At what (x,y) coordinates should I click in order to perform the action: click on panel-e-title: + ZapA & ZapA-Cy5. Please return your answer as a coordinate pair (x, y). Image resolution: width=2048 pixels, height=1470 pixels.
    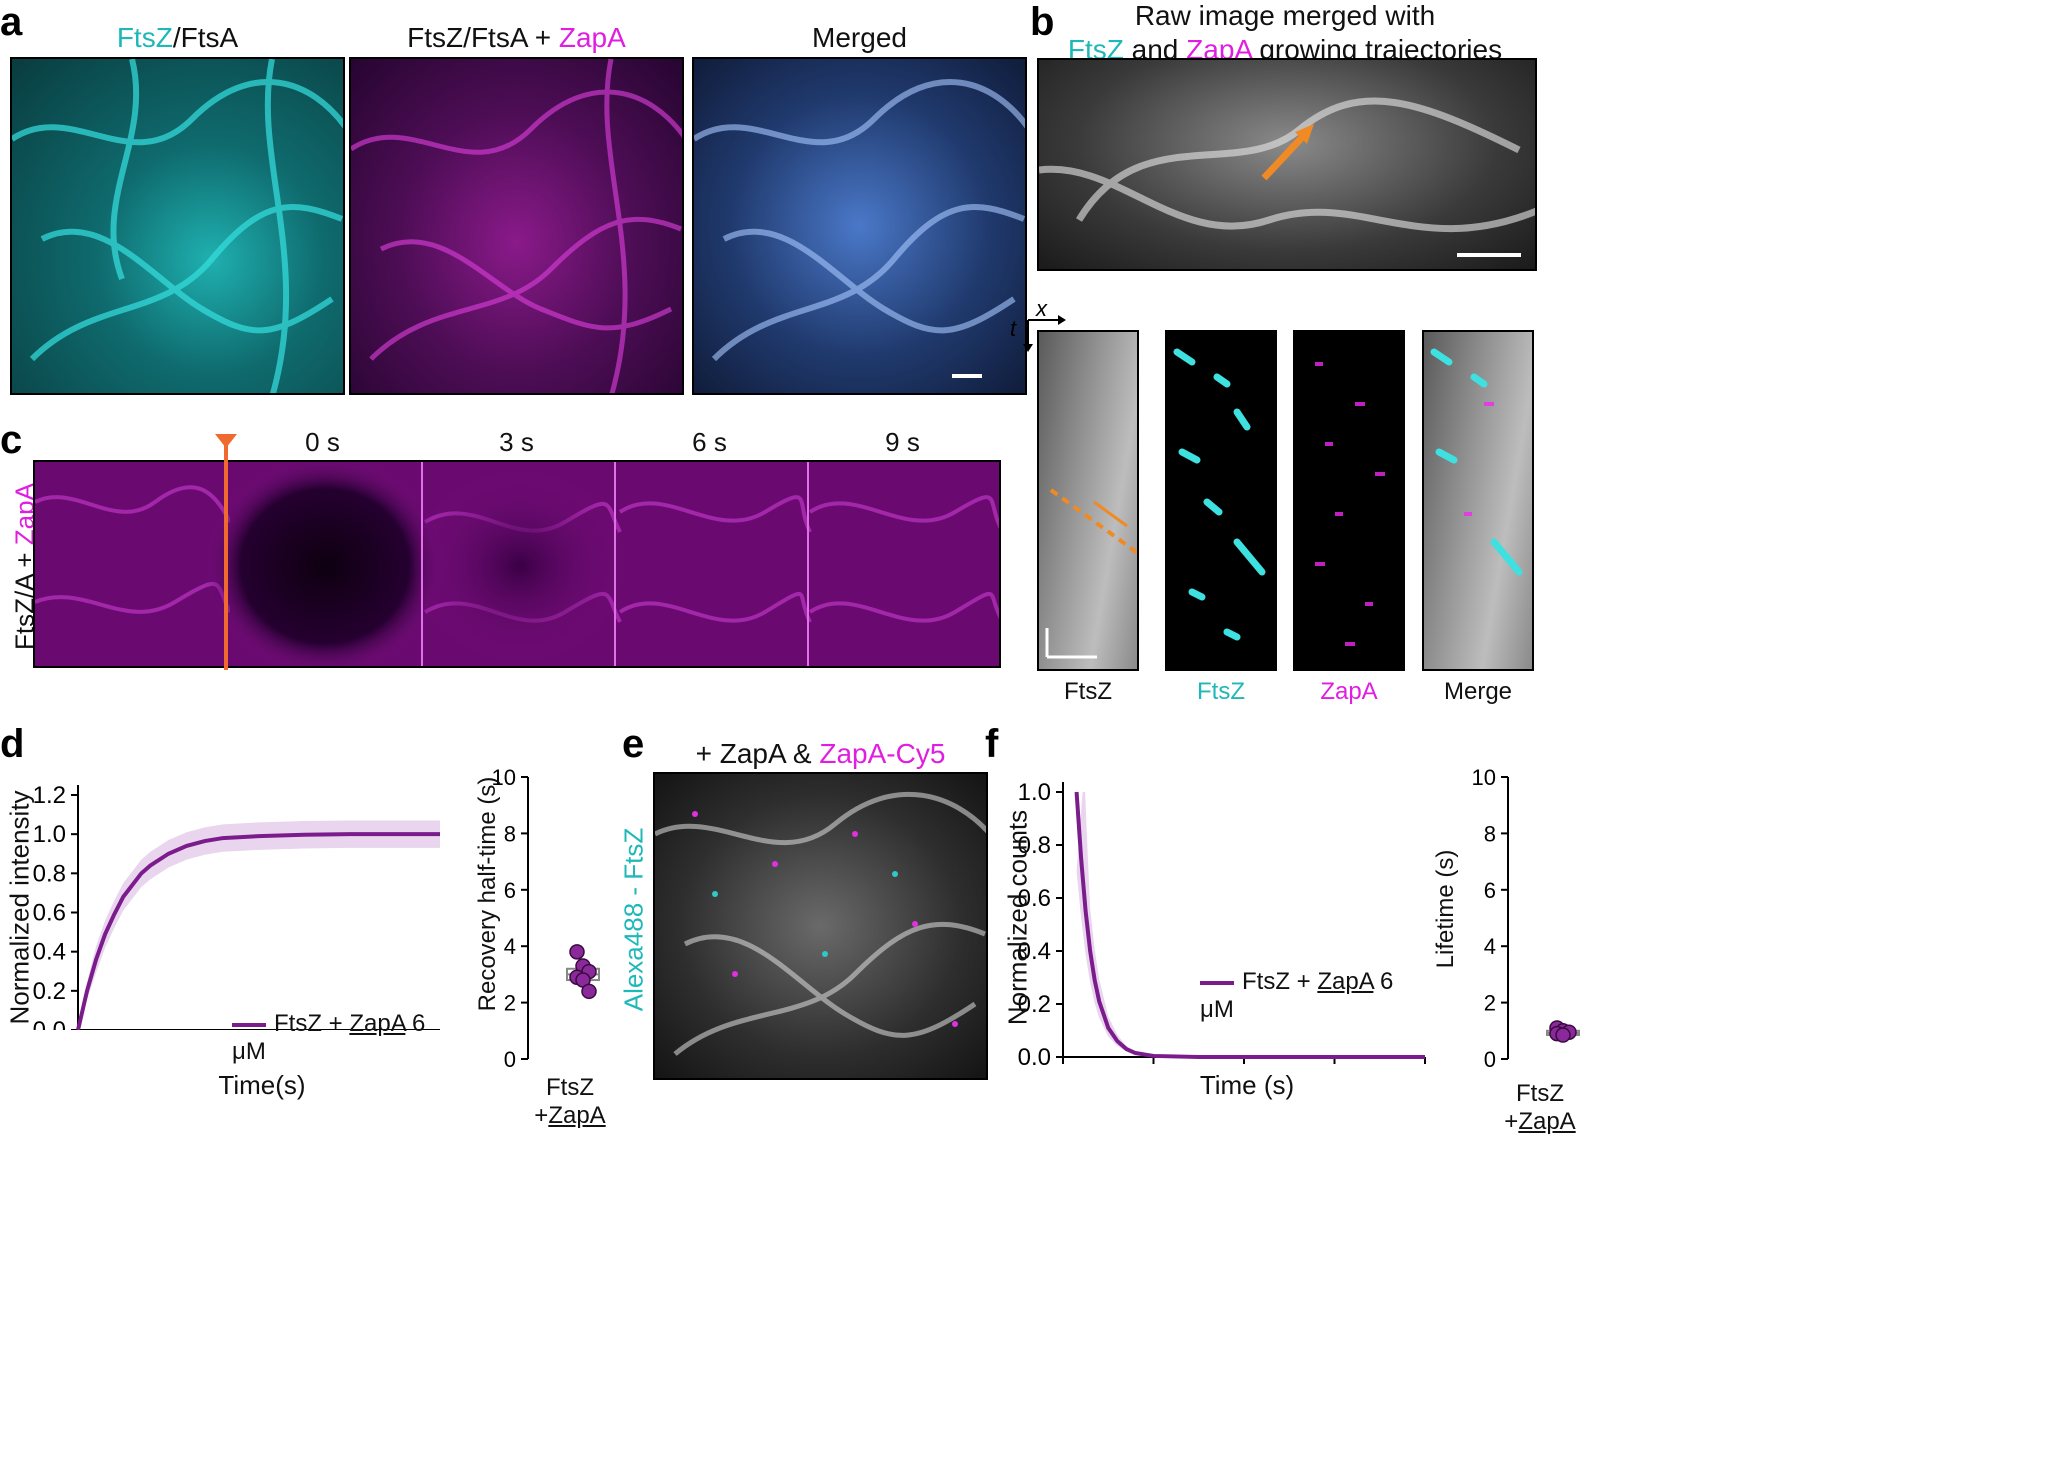
    Looking at the image, I should click on (820, 753).